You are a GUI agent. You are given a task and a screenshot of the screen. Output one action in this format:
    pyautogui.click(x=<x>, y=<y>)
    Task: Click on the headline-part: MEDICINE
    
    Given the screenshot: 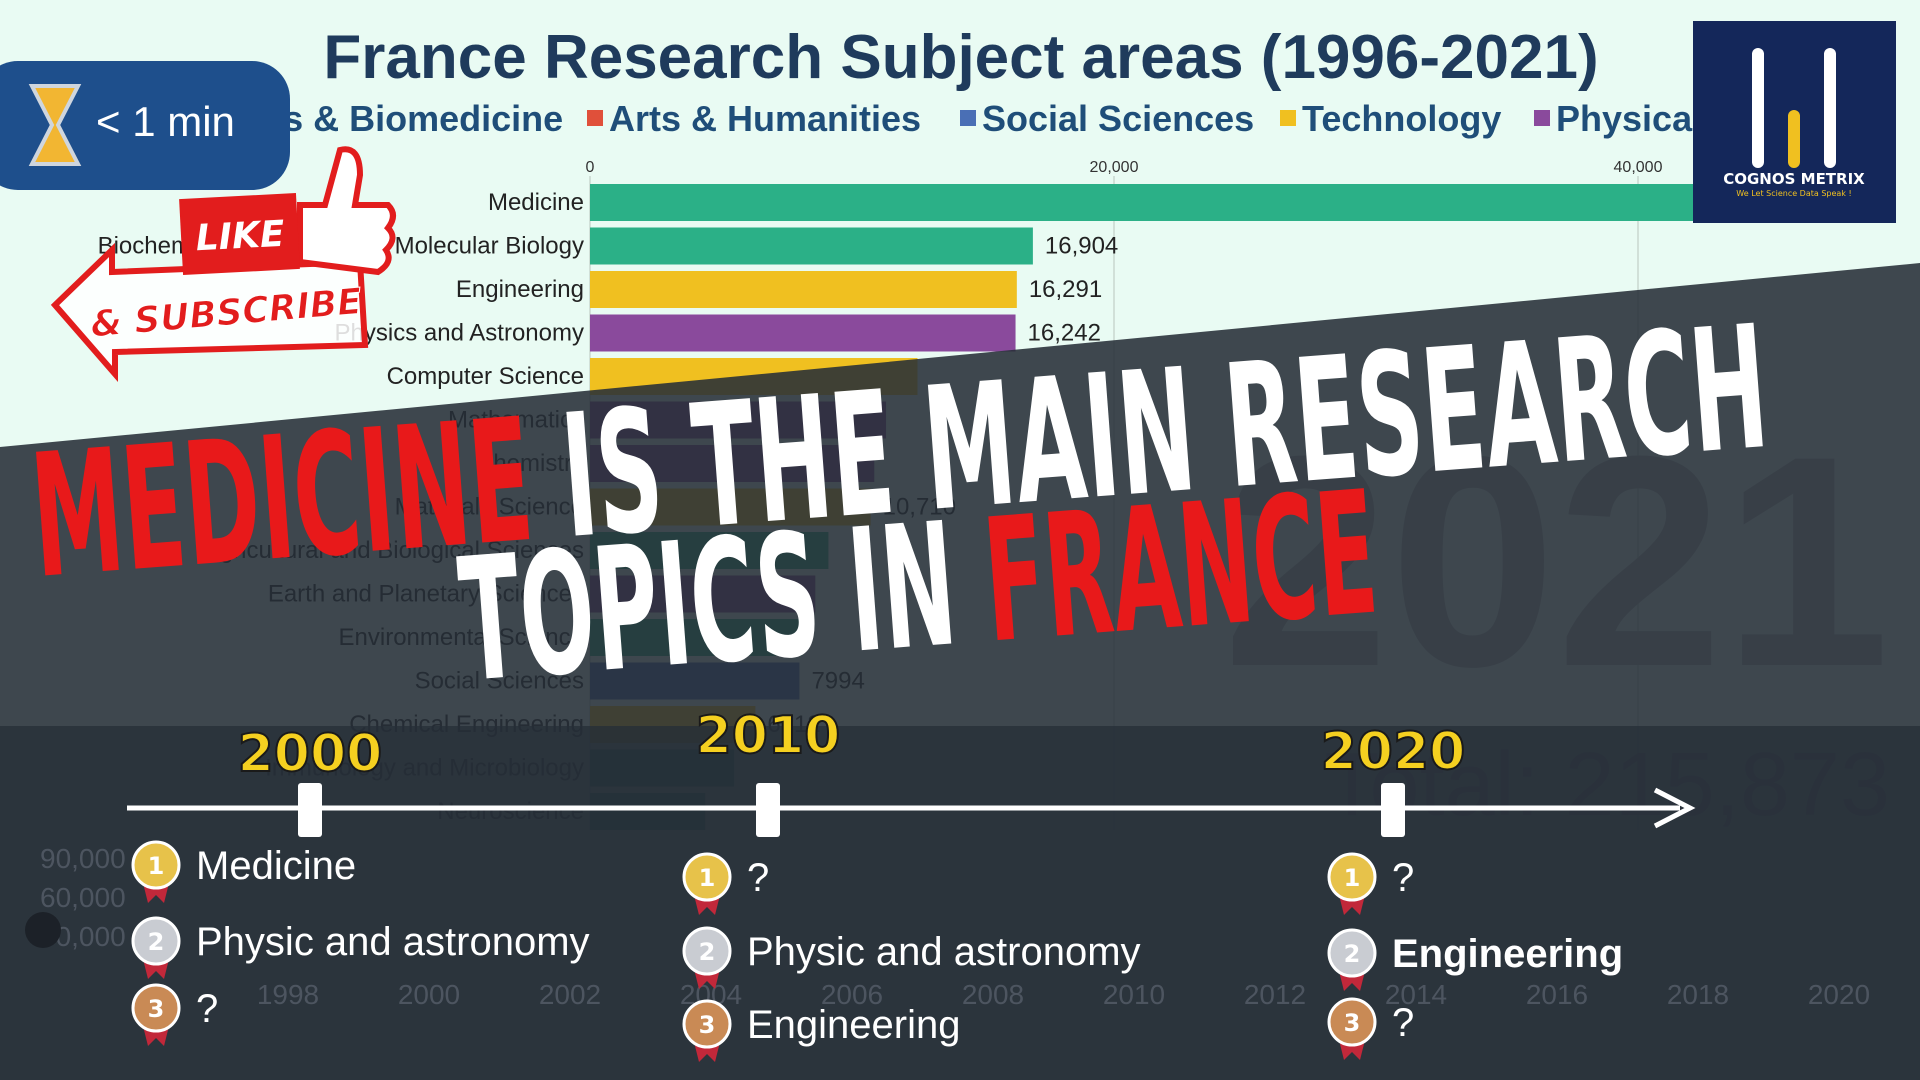 What is the action you would take?
    pyautogui.click(x=282, y=499)
    